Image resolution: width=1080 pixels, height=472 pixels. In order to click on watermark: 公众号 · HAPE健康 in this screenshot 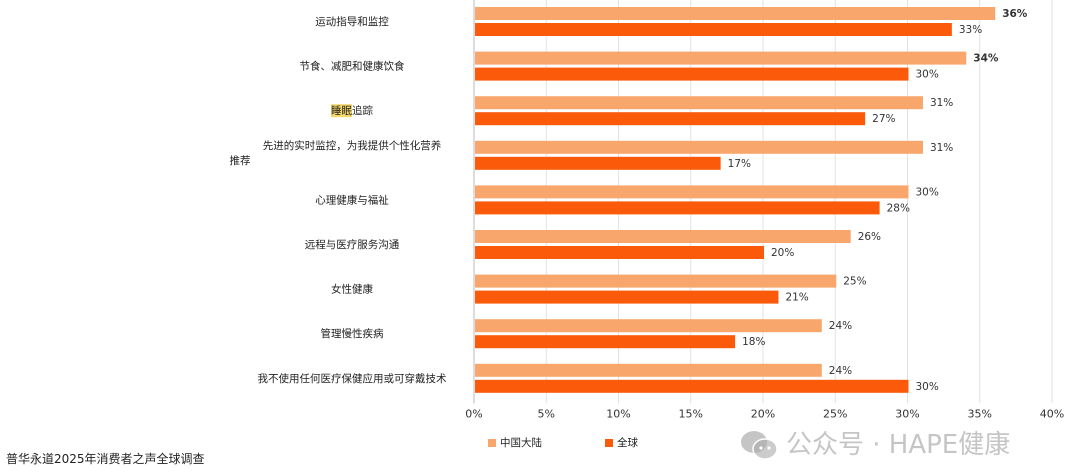, I will do `click(875, 445)`.